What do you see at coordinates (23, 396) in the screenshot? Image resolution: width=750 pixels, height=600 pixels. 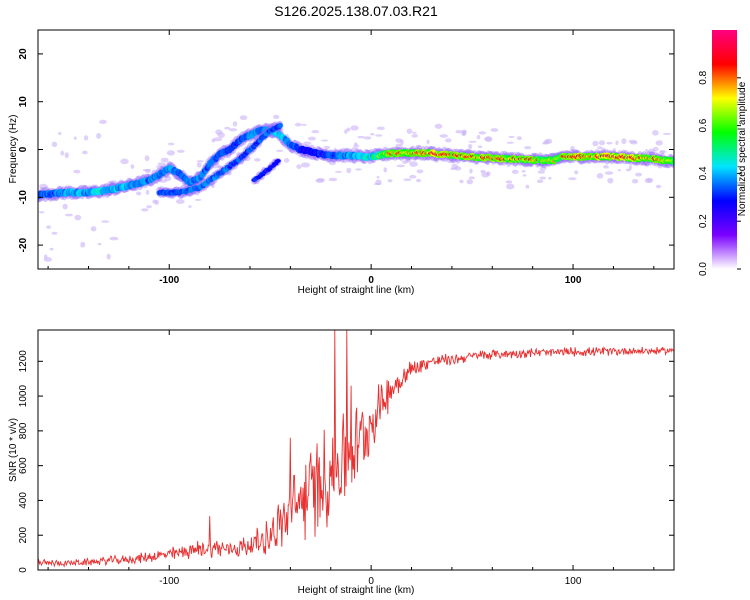 I see `y-tick-label: 1000` at bounding box center [23, 396].